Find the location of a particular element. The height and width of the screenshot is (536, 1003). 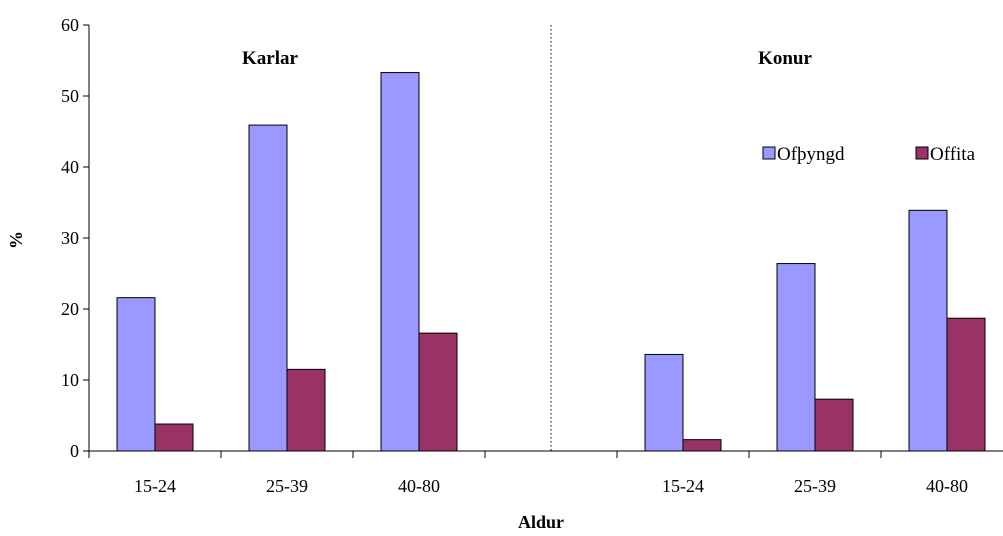

panel-label: Karlar is located at coordinates (270, 58).